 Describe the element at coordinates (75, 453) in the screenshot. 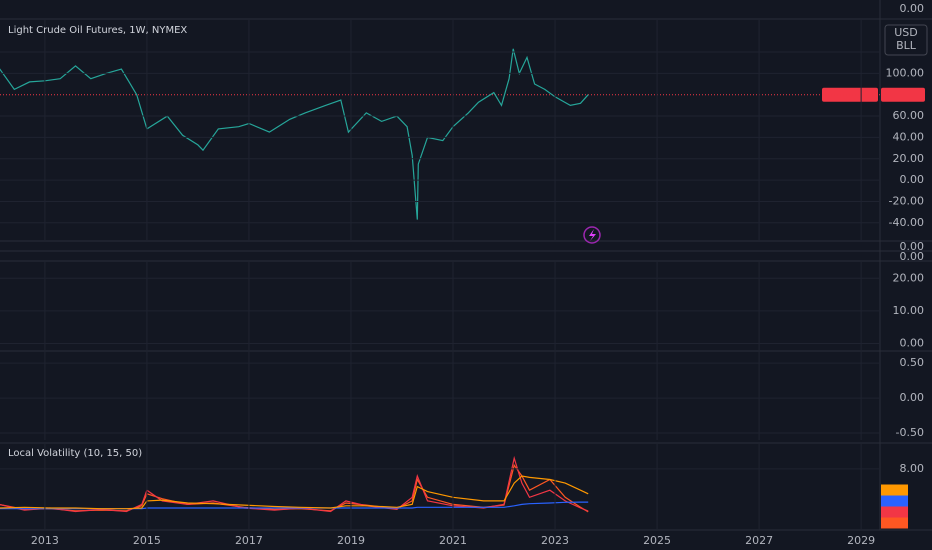

I see `indicator-title: Local Volatility (10, 15, 50)` at that location.